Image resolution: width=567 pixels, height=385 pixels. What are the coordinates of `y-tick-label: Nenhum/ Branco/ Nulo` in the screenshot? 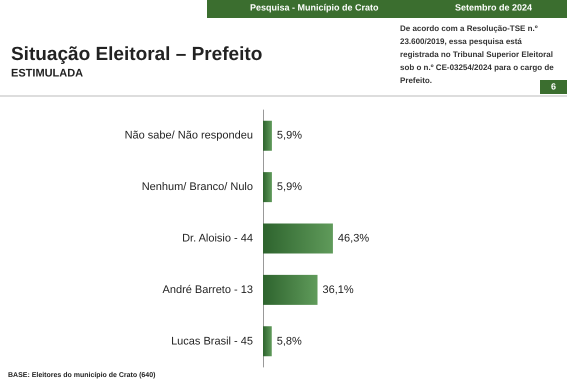 It's located at (197, 187).